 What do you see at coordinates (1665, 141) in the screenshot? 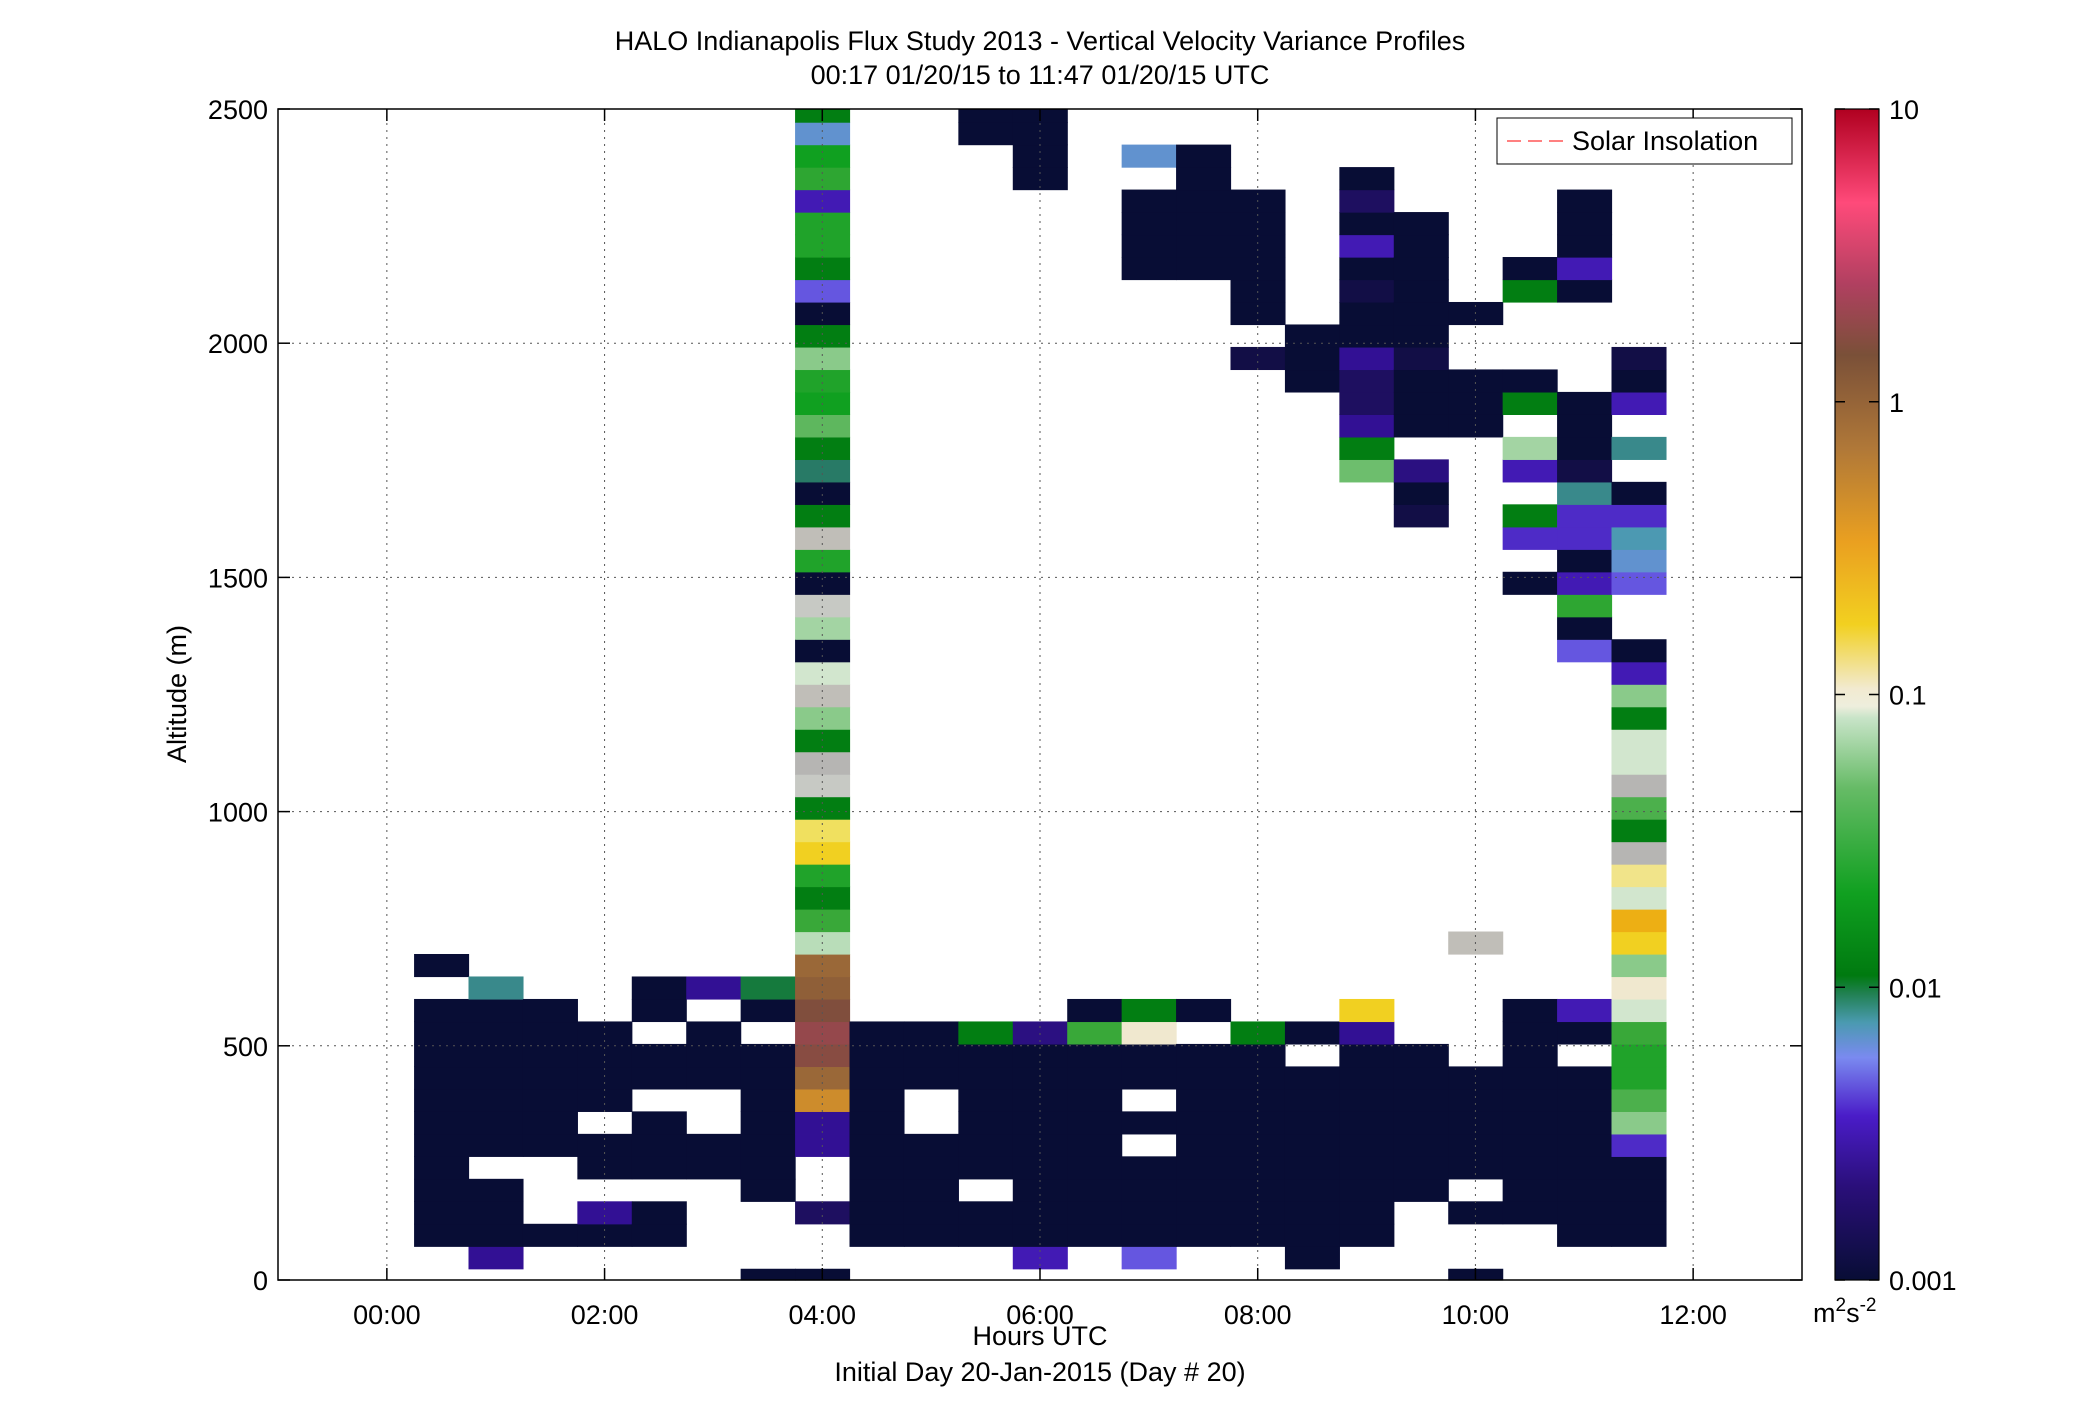
I see `legend-solar-label: Solar Insolation` at bounding box center [1665, 141].